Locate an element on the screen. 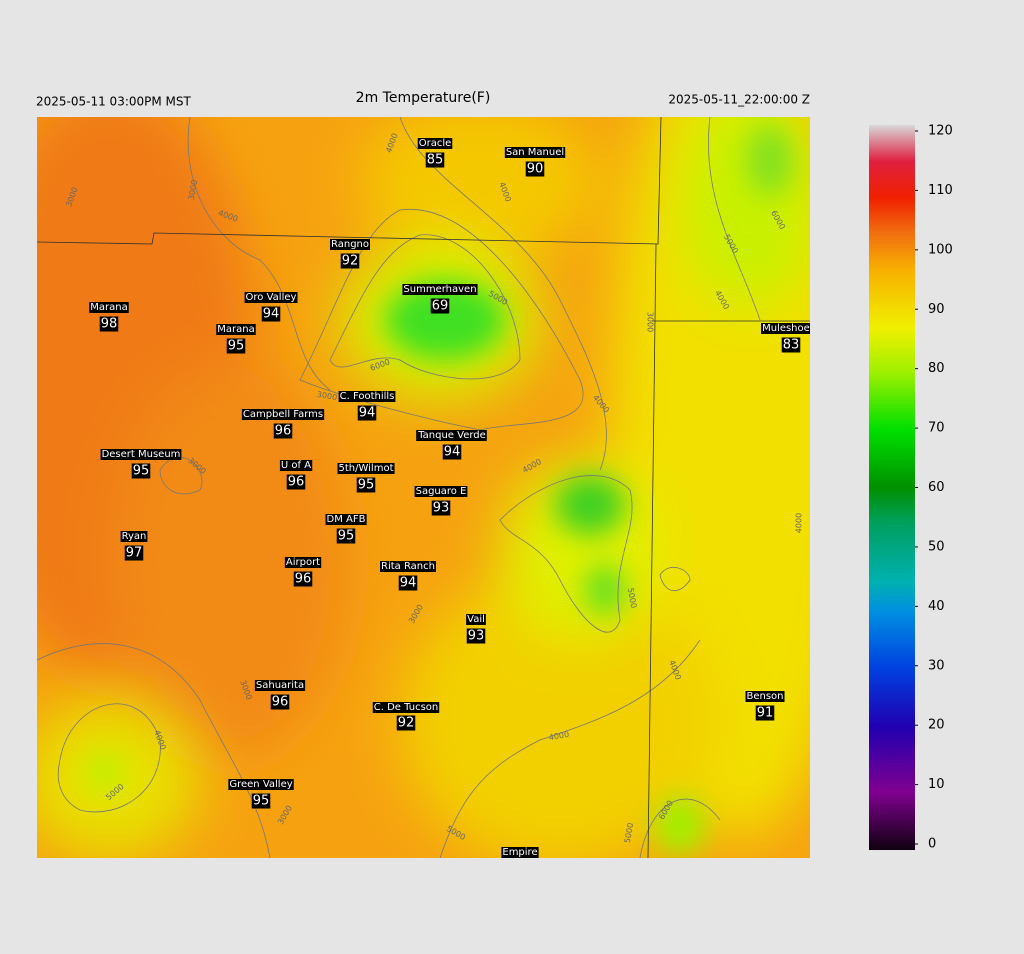 Image resolution: width=1024 pixels, height=954 pixels. station: Sahuarita 96 is located at coordinates (280, 695).